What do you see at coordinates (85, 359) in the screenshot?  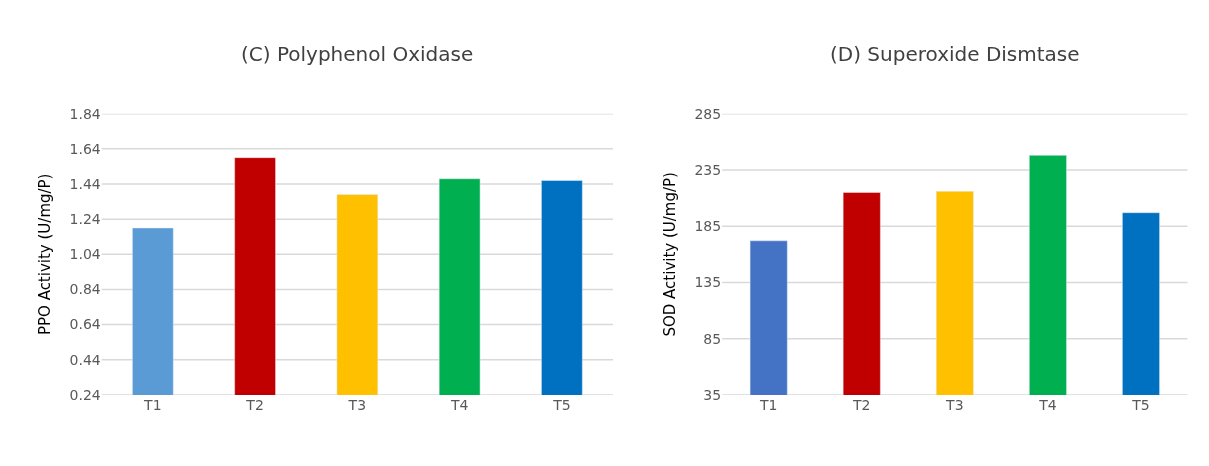 I see `y-tick-label: 0.44` at bounding box center [85, 359].